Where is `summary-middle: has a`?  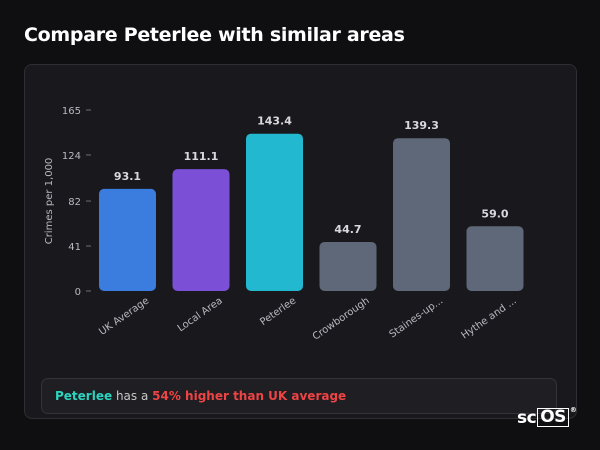 summary-middle: has a is located at coordinates (132, 396).